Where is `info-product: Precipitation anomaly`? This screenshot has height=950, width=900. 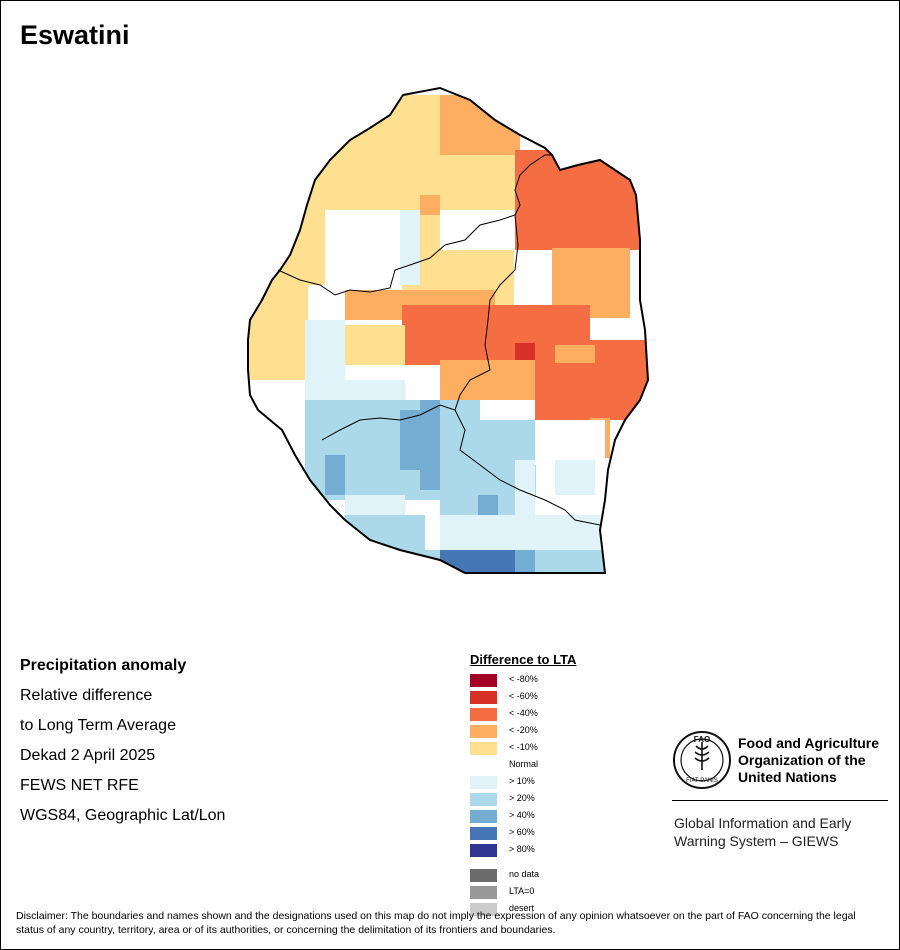 info-product: Precipitation anomaly is located at coordinates (103, 665).